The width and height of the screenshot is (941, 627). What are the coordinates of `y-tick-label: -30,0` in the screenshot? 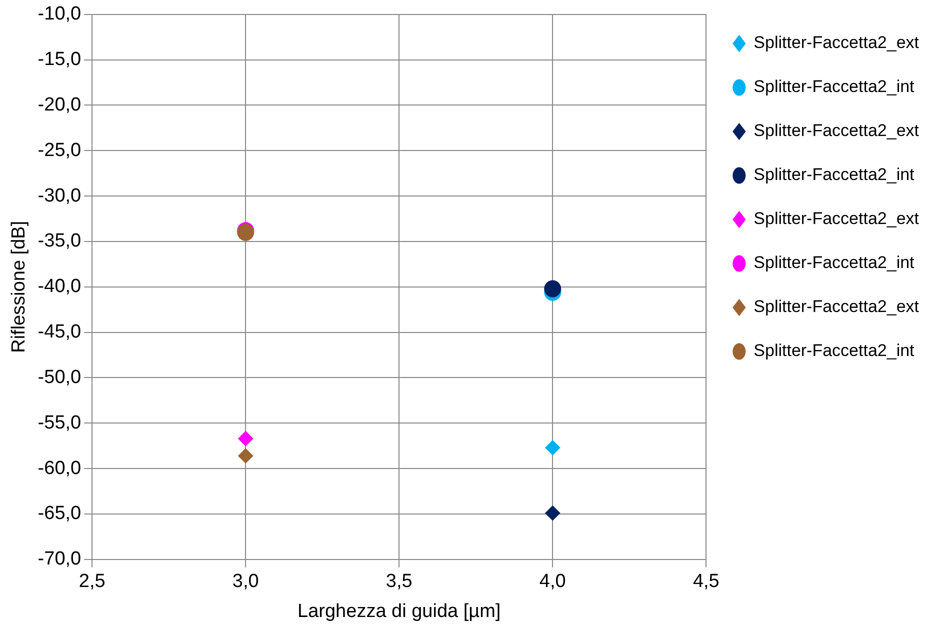 It's located at (60, 195).